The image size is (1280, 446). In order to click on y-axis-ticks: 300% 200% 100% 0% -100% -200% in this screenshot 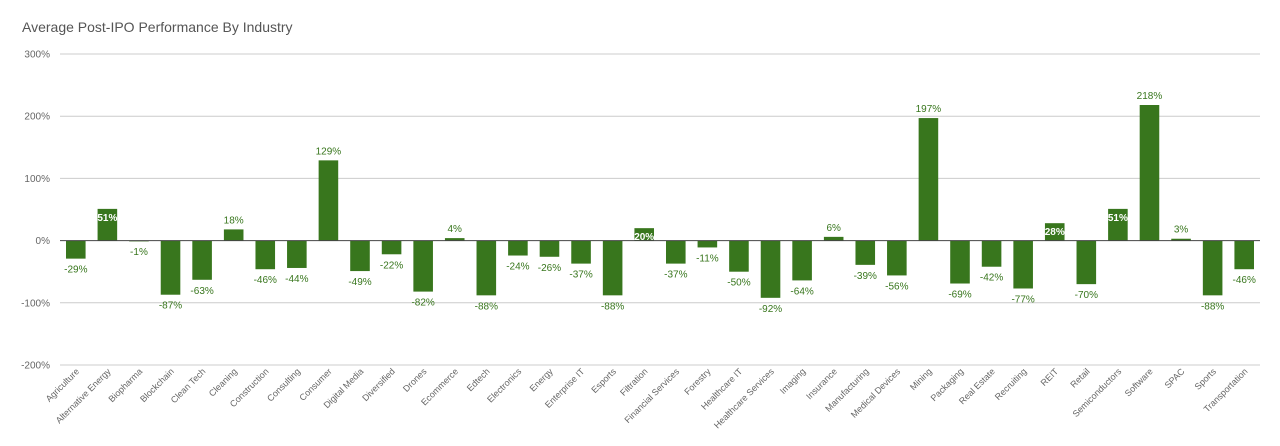, I will do `click(35, 211)`.